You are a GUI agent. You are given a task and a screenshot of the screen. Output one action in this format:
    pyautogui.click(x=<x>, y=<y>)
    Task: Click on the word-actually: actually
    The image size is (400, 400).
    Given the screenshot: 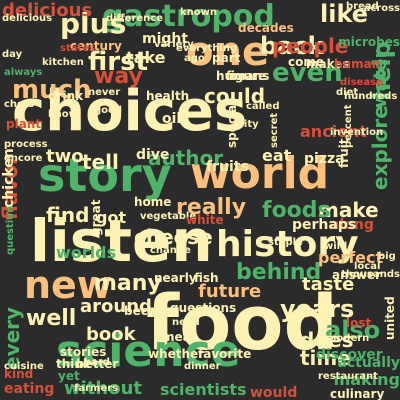 What is the action you would take?
    pyautogui.click(x=368, y=363)
    